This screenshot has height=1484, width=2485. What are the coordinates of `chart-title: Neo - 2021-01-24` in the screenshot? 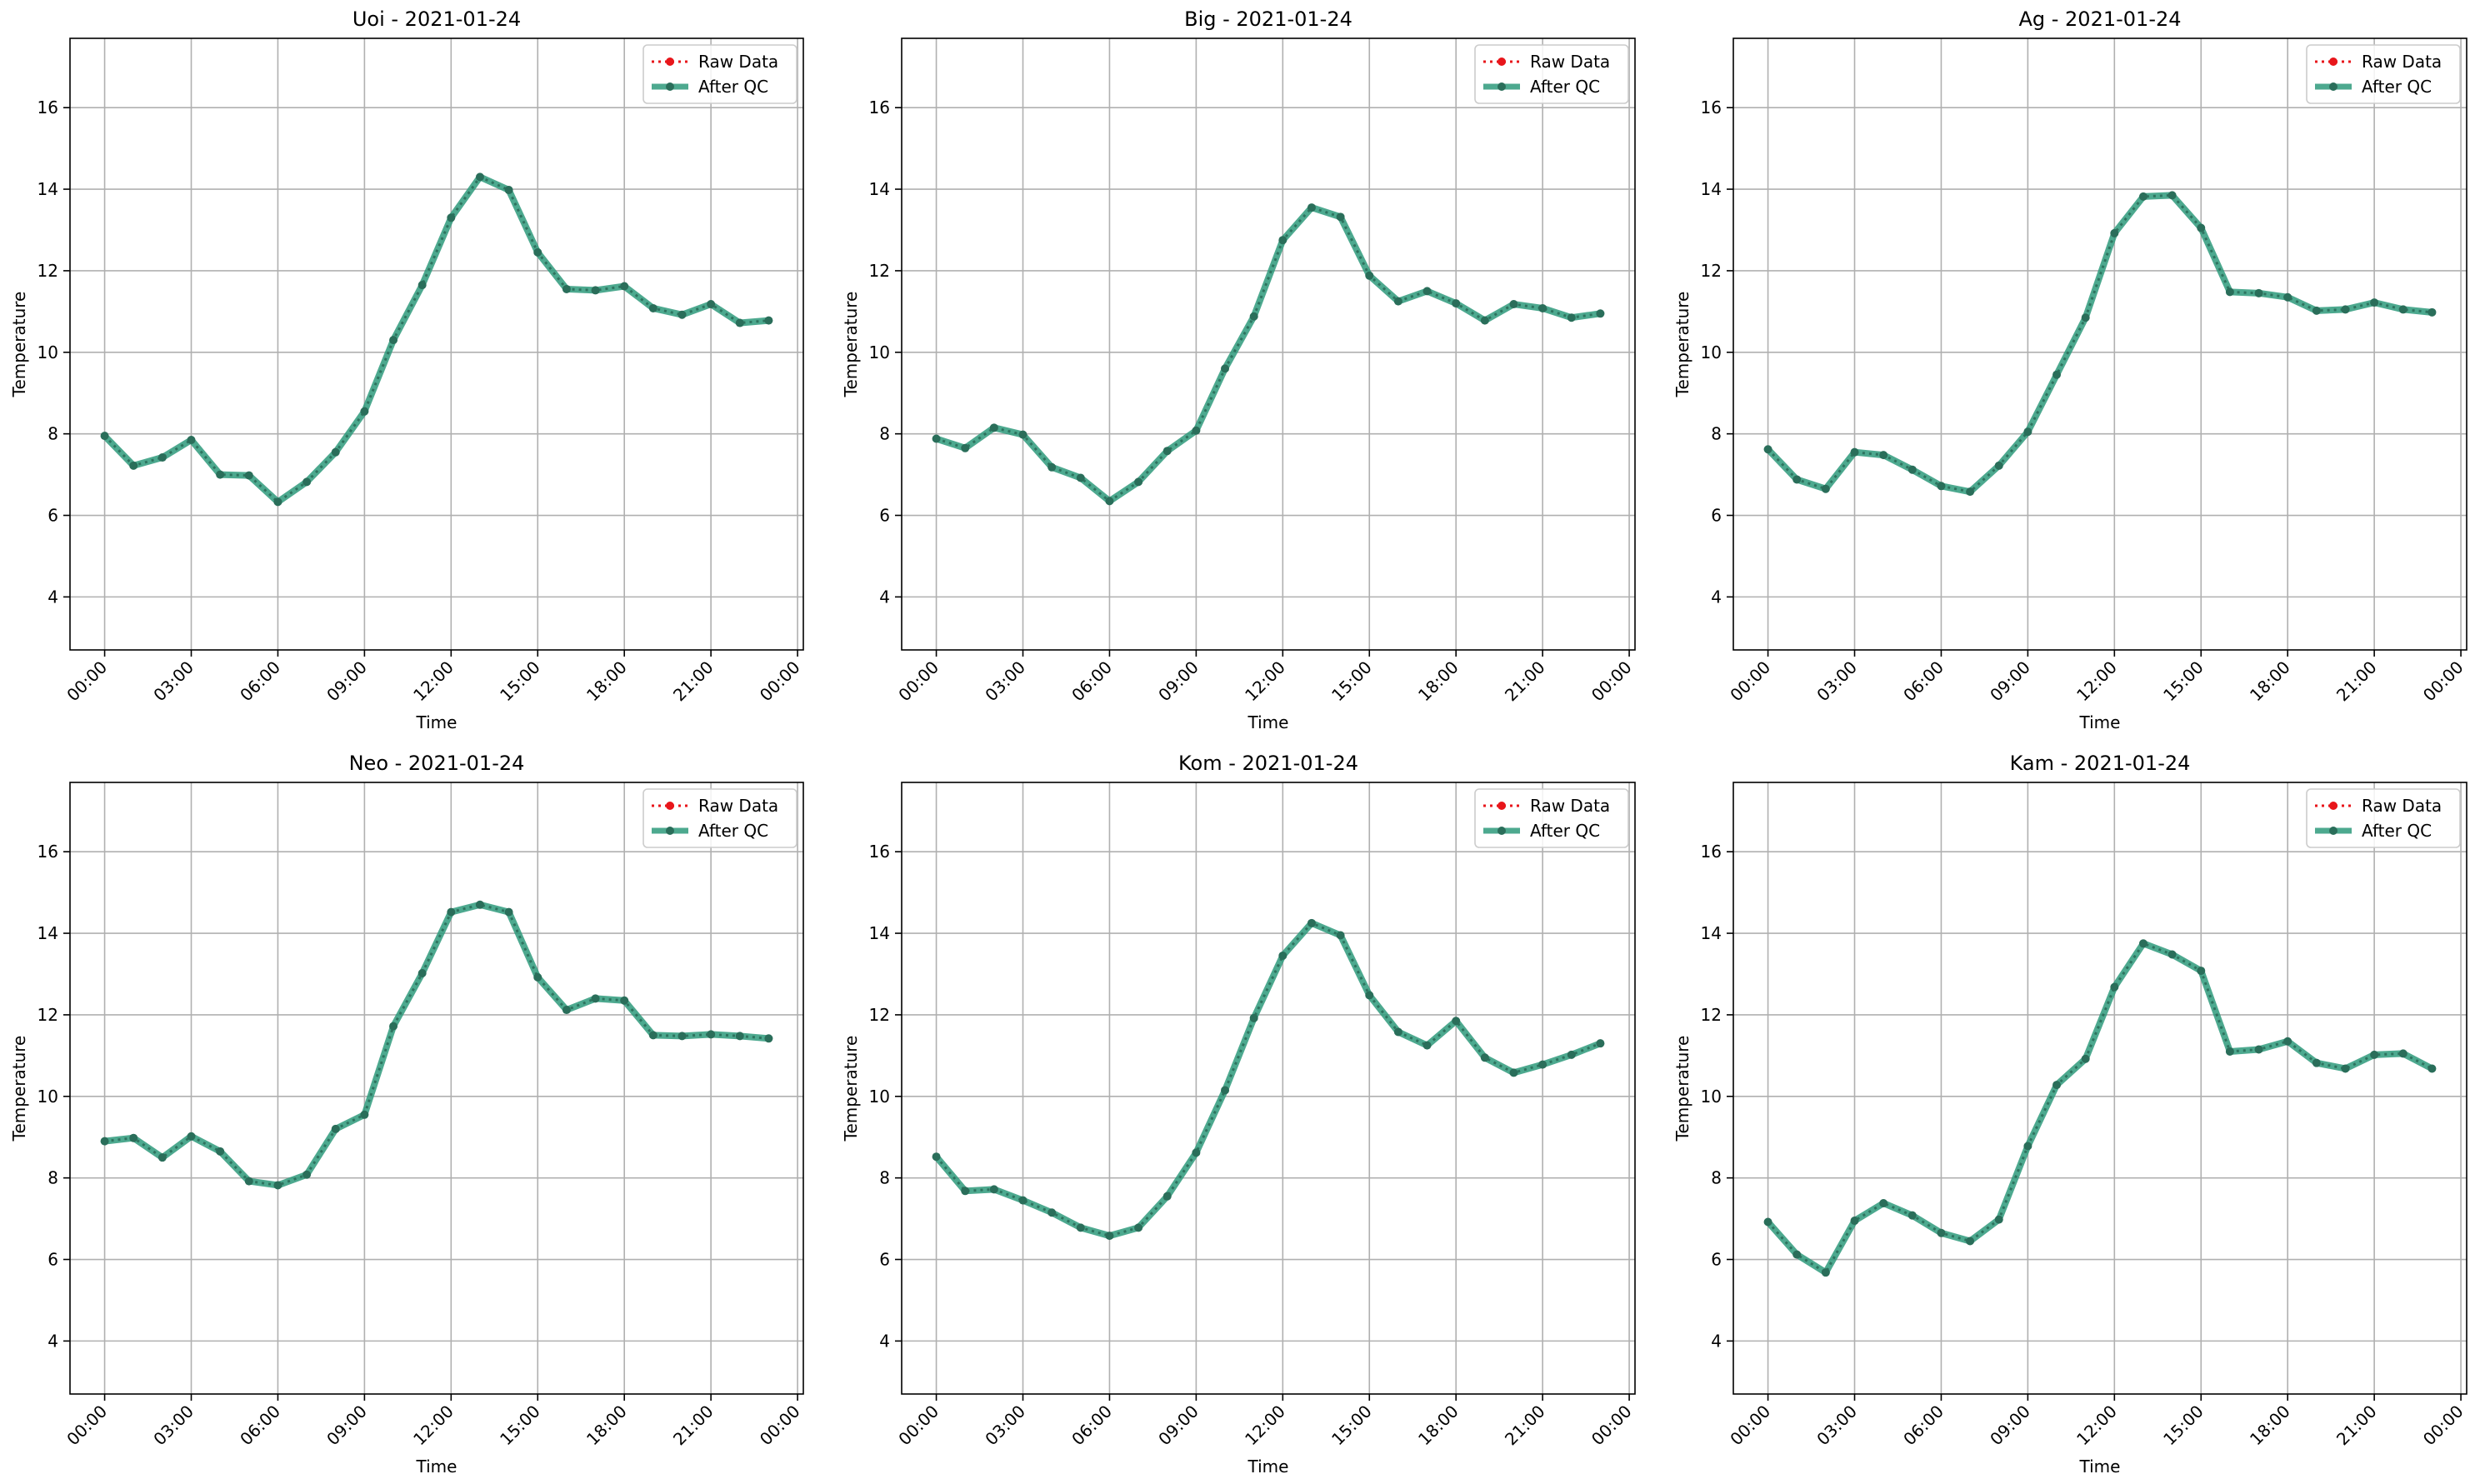 It's located at (437, 764).